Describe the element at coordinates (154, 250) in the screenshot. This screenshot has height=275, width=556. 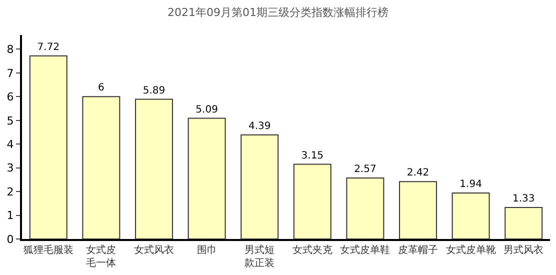
I see `x-tick-label: 女式风衣` at that location.